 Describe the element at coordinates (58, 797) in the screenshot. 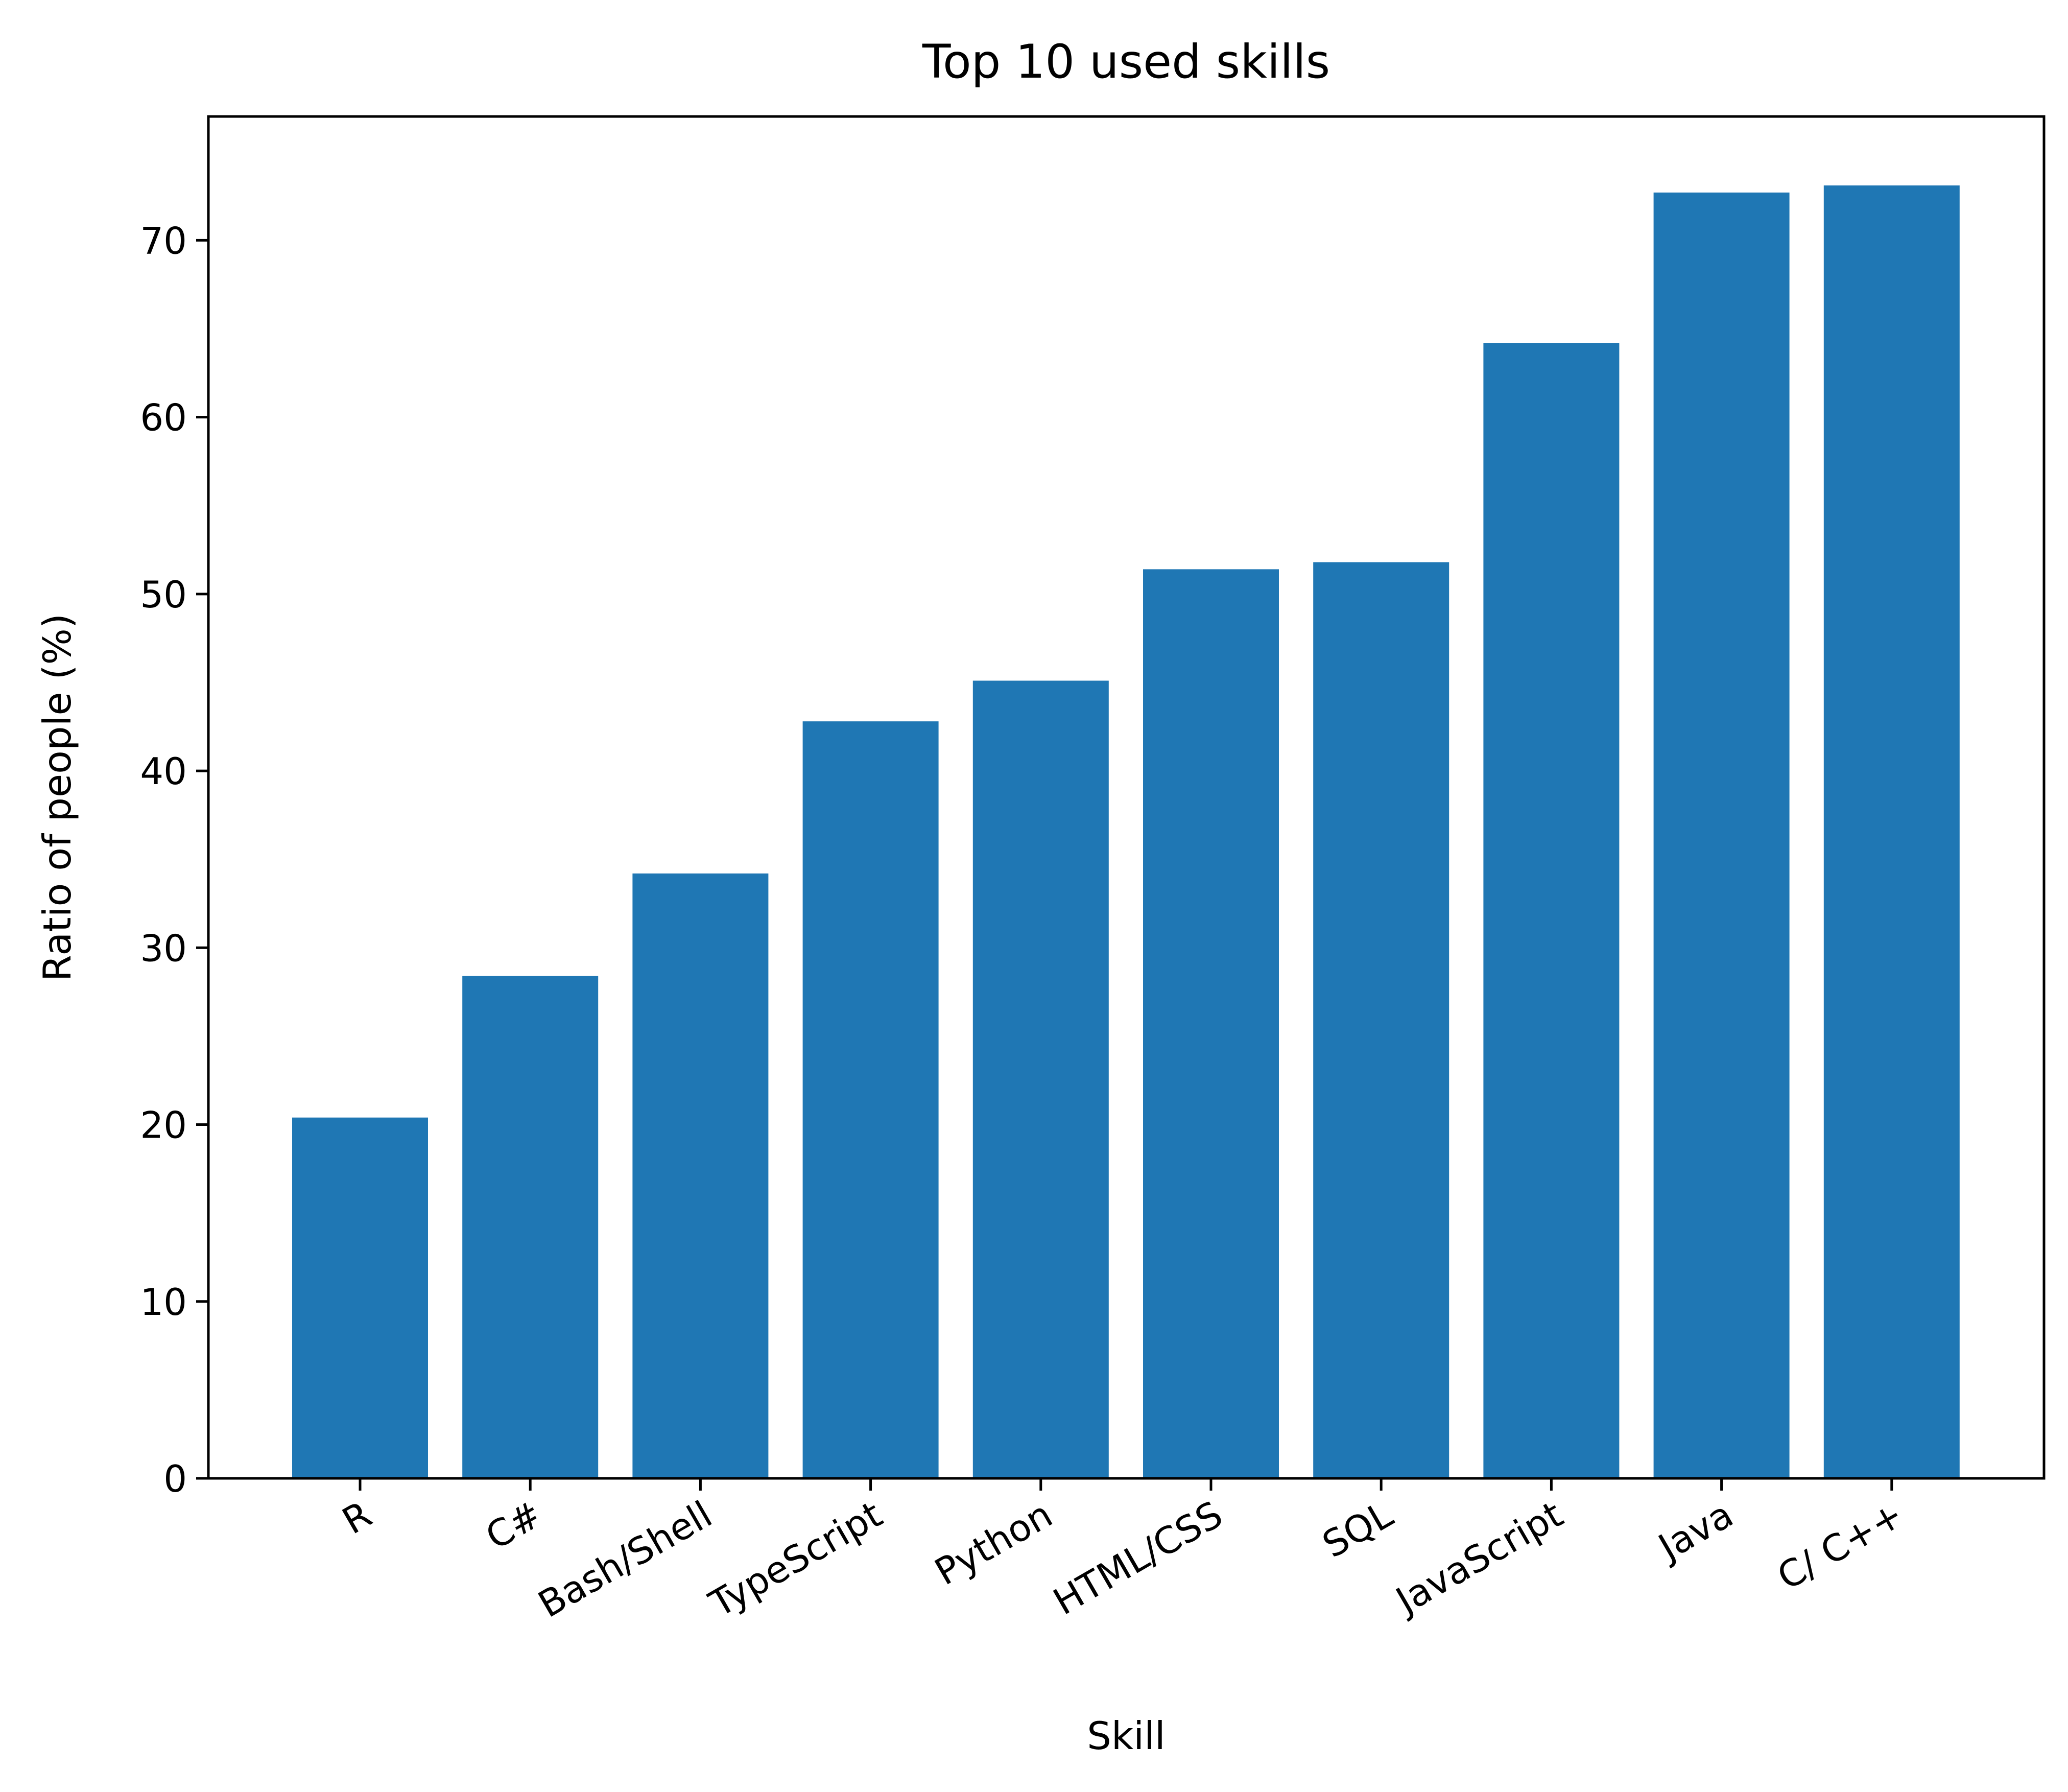

I see `y-axis-label: Ratio of people (%)` at that location.